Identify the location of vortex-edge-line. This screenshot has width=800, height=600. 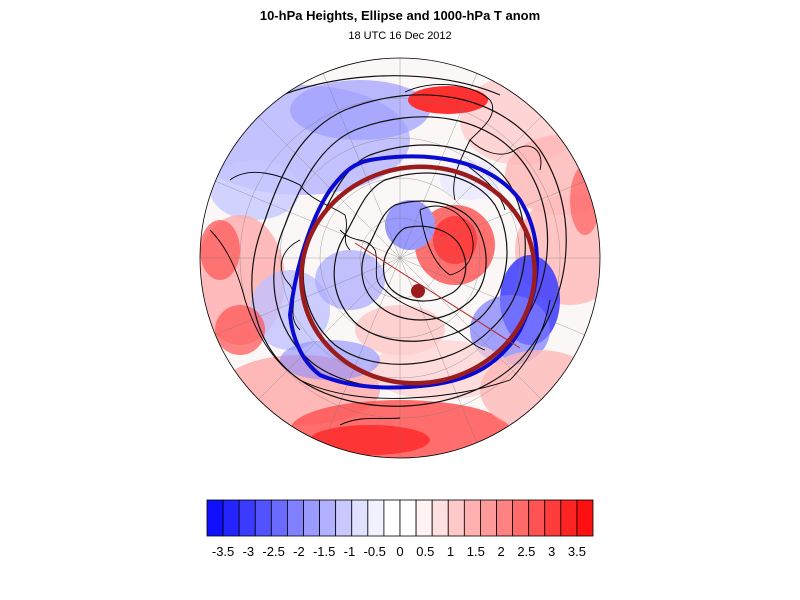
(413, 272).